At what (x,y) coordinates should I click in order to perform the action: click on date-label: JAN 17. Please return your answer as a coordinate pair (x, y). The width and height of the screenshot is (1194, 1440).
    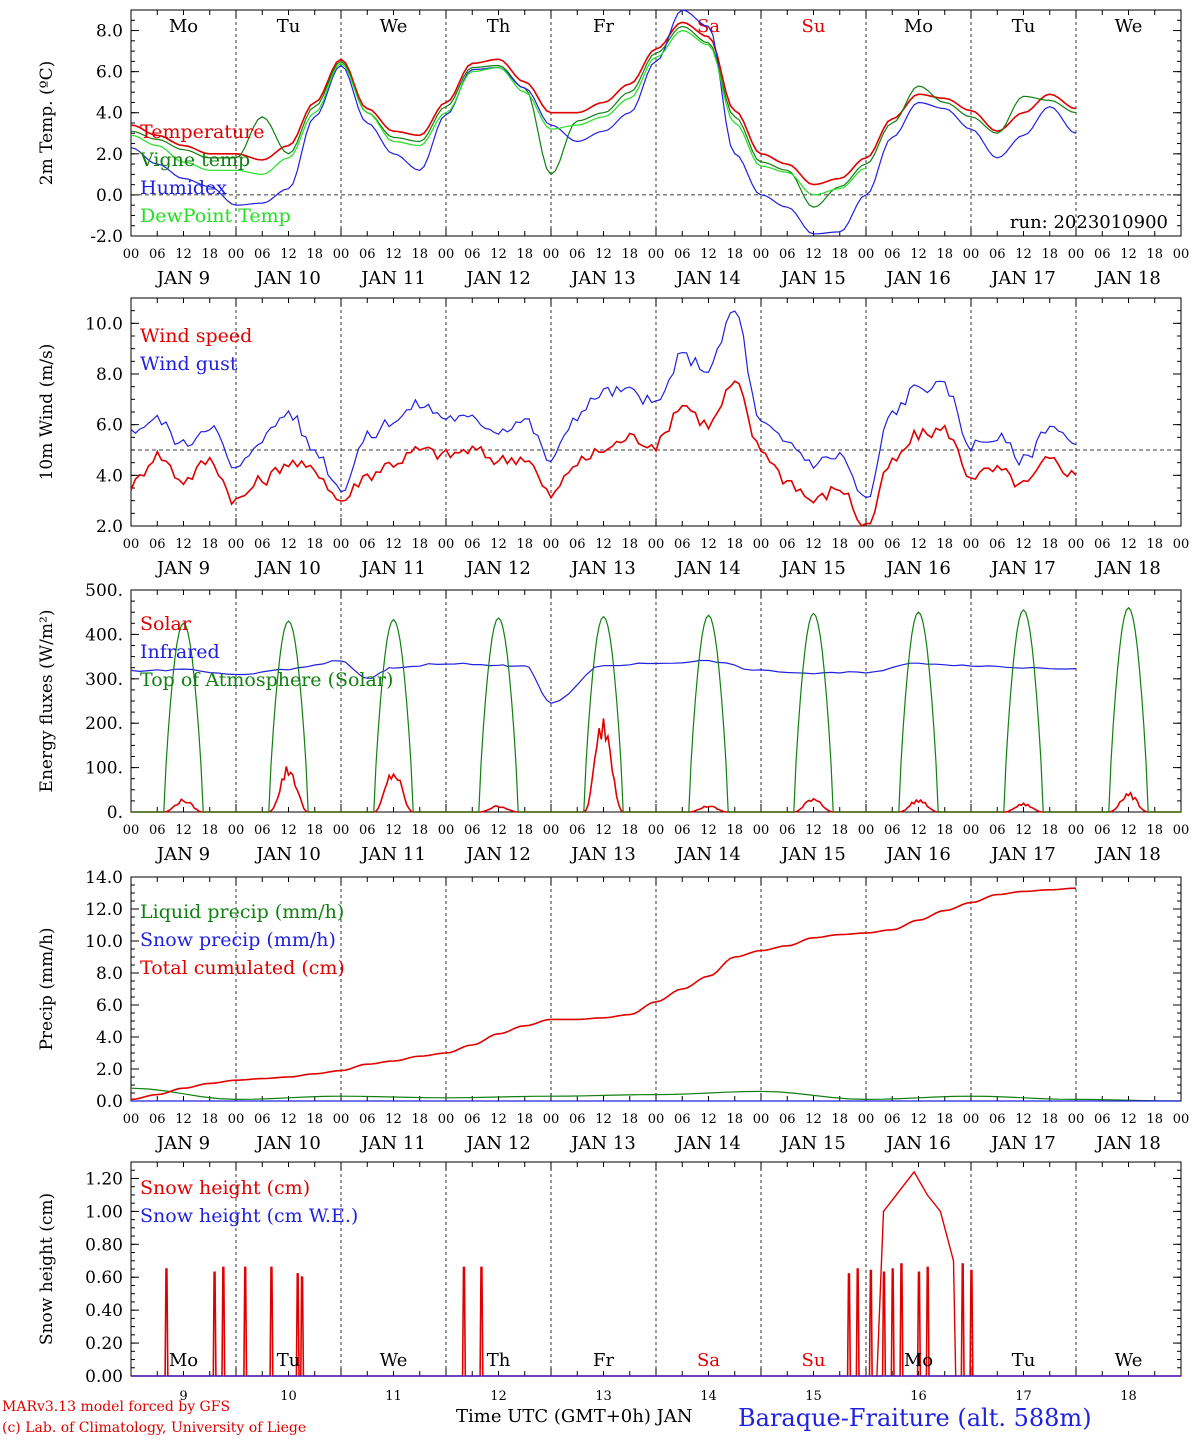
    Looking at the image, I should click on (1022, 278).